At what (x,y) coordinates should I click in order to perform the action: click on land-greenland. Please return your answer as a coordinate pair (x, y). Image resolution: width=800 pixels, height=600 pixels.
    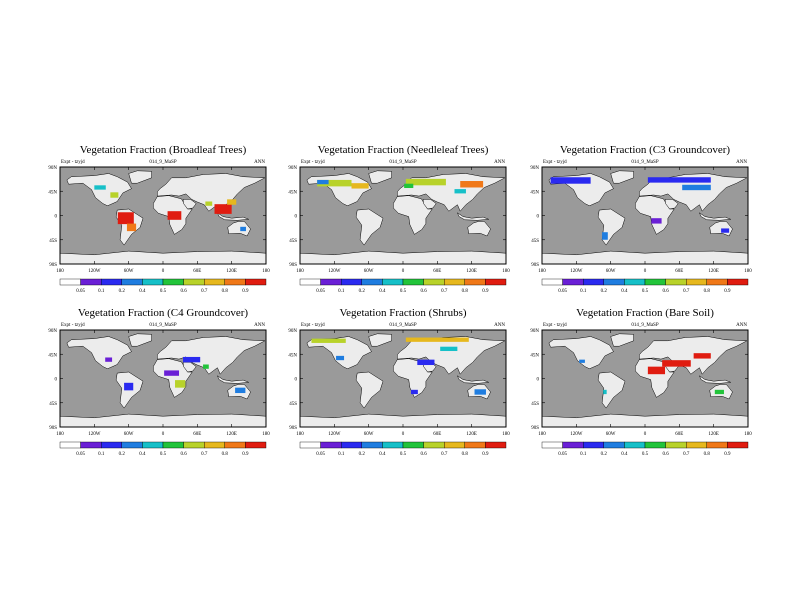
    Looking at the image, I should click on (140, 177).